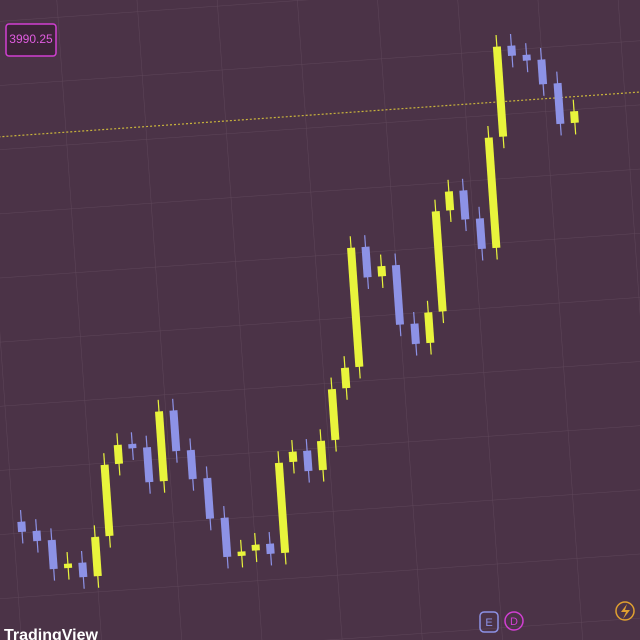  What do you see at coordinates (51, 633) in the screenshot?
I see `watermark: TradingView` at bounding box center [51, 633].